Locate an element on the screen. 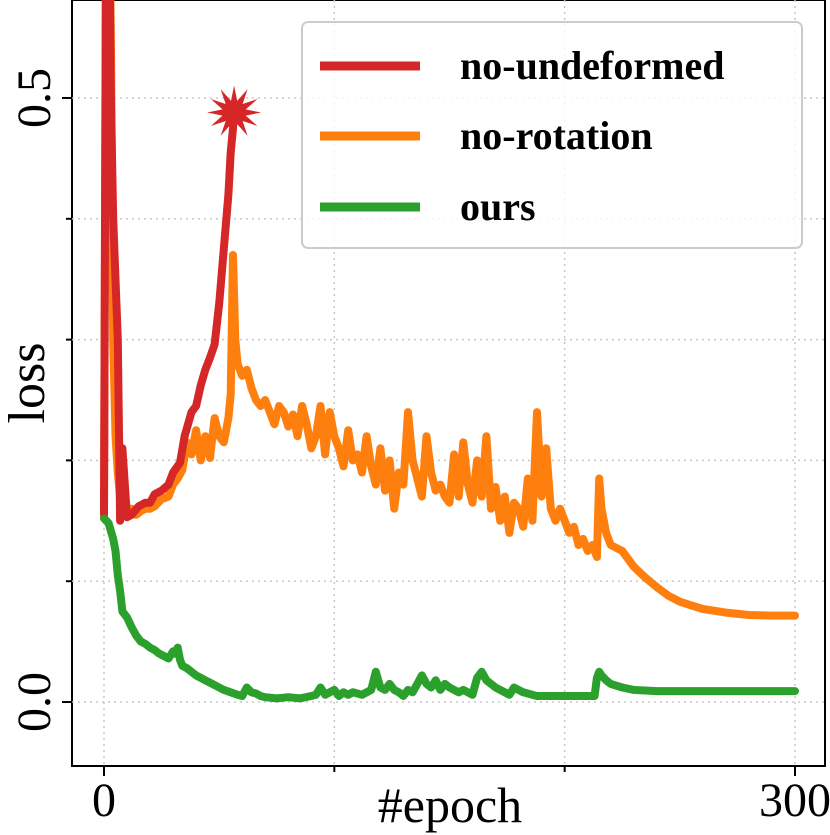  x-tick-label-0: 0 is located at coordinates (104, 800).